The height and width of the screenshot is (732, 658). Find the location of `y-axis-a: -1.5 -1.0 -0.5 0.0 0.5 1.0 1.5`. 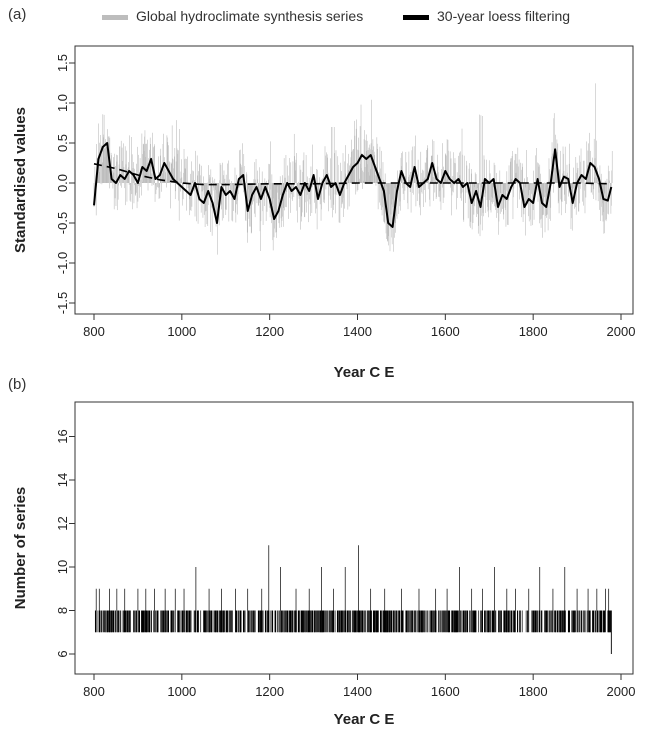

y-axis-a: -1.5 -1.0 -0.5 0.0 0.5 1.0 1.5 is located at coordinates (65, 184).